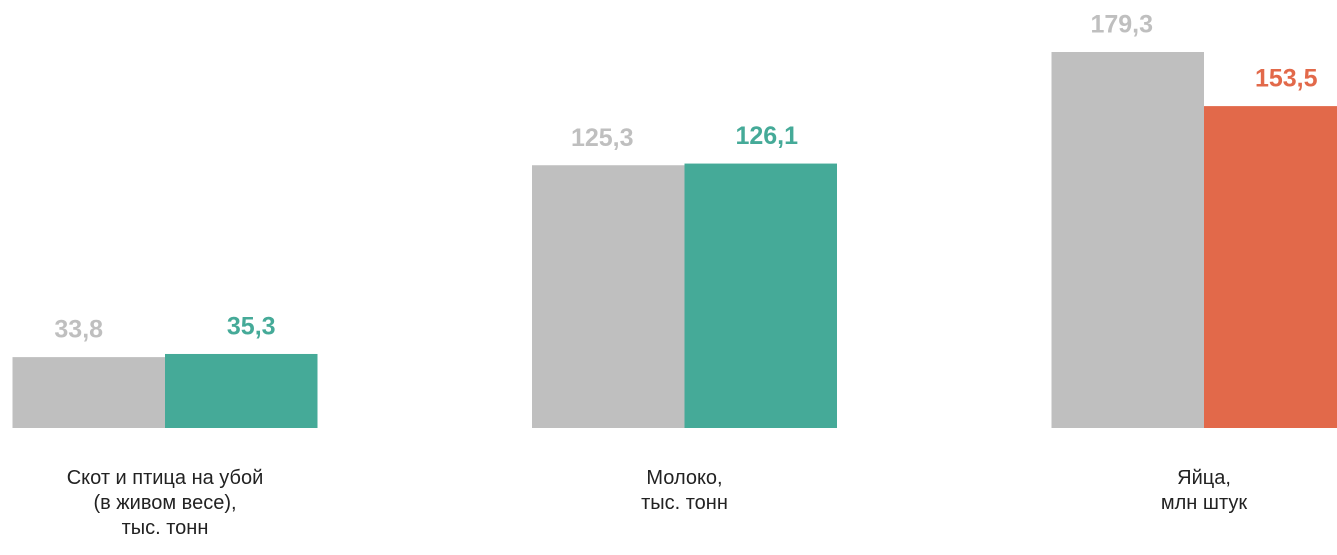  What do you see at coordinates (1204, 490) in the screenshot?
I see `category-label: Яйца, млн штук` at bounding box center [1204, 490].